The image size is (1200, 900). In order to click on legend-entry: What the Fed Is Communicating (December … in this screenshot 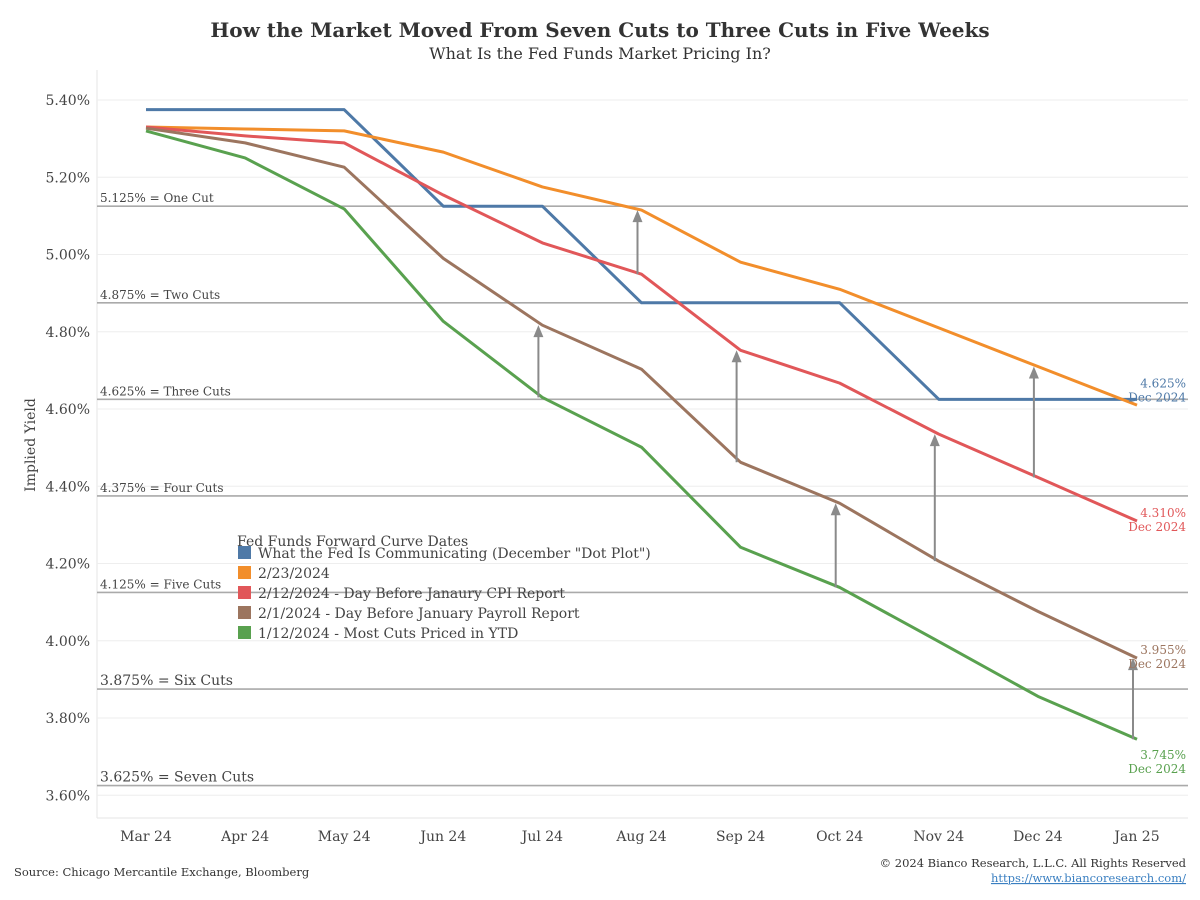, I will do `click(454, 554)`.